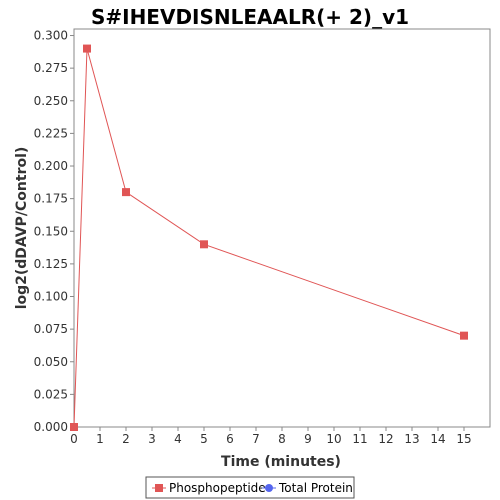 This screenshot has height=500, width=500. I want to click on x-tick-label: 12, so click(385, 439).